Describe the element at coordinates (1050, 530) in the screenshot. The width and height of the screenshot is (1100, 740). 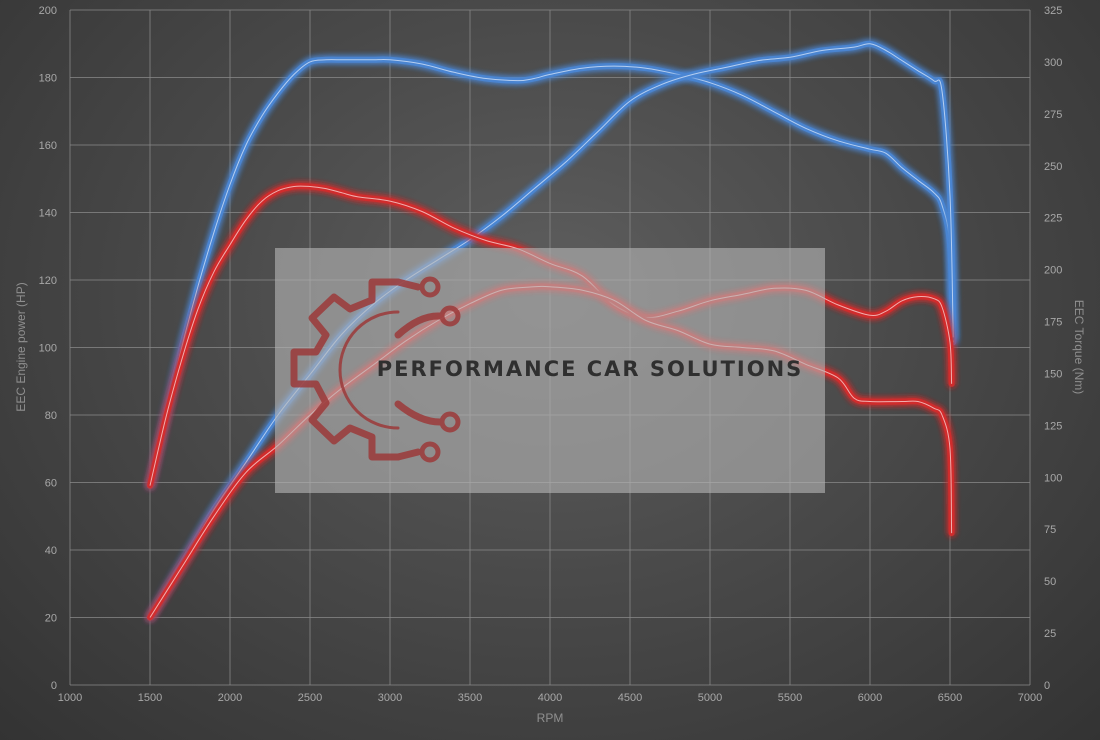
I see `y2-tick-label: 75` at that location.